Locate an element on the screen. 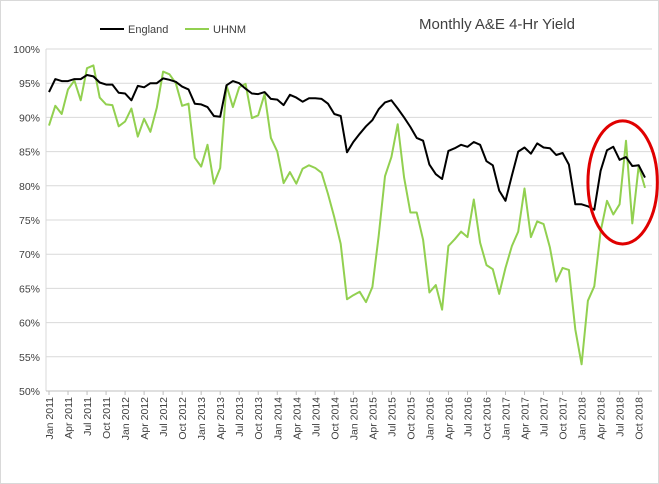 Image resolution: width=659 pixels, height=484 pixels. y-tick-label: 70% is located at coordinates (29, 255).